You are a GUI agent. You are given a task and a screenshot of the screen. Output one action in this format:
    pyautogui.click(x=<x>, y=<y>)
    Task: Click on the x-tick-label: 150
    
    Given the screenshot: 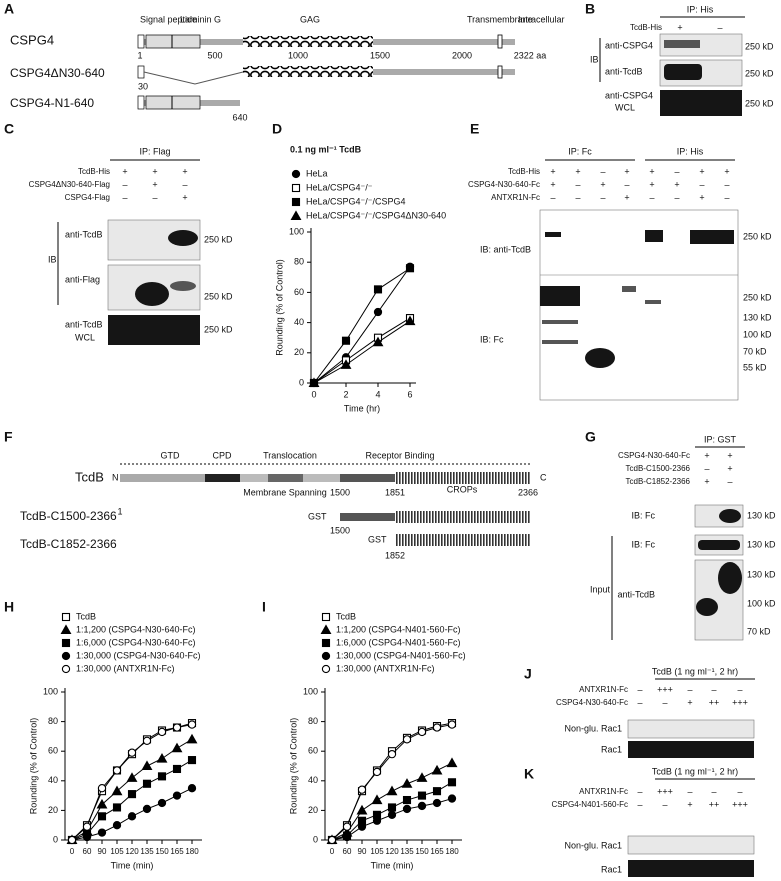 What is the action you would take?
    pyautogui.click(x=162, y=851)
    